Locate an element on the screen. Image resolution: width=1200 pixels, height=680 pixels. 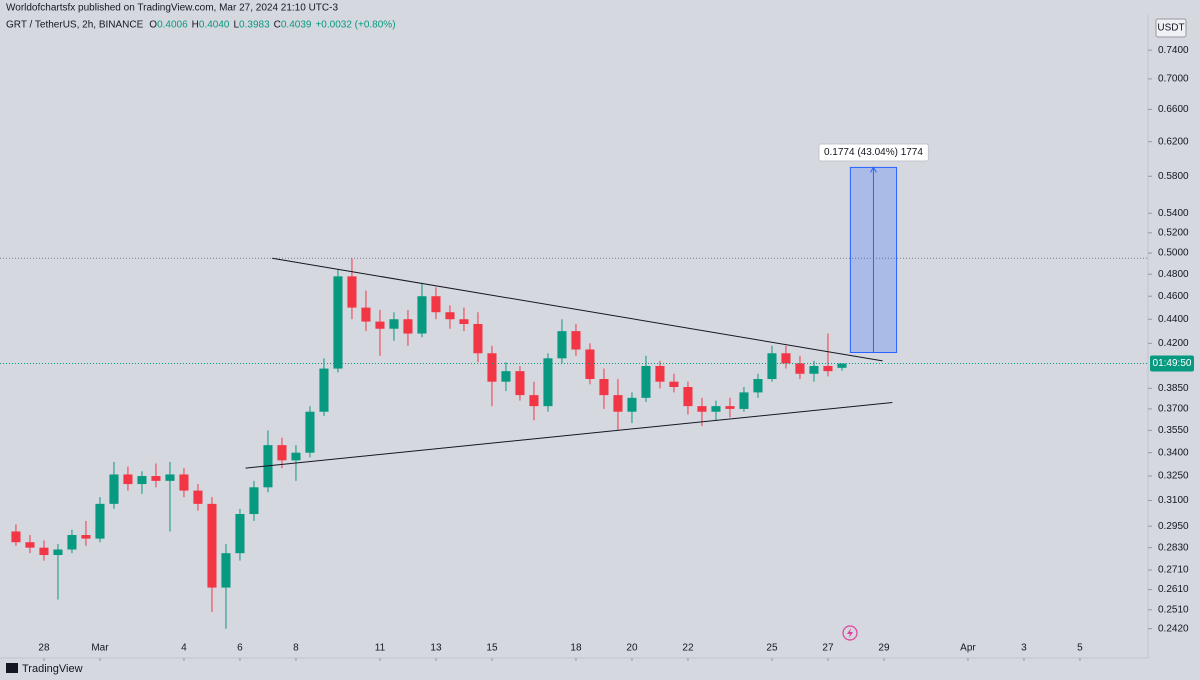
y-tick-label: 0.4400 is located at coordinates (1173, 319).